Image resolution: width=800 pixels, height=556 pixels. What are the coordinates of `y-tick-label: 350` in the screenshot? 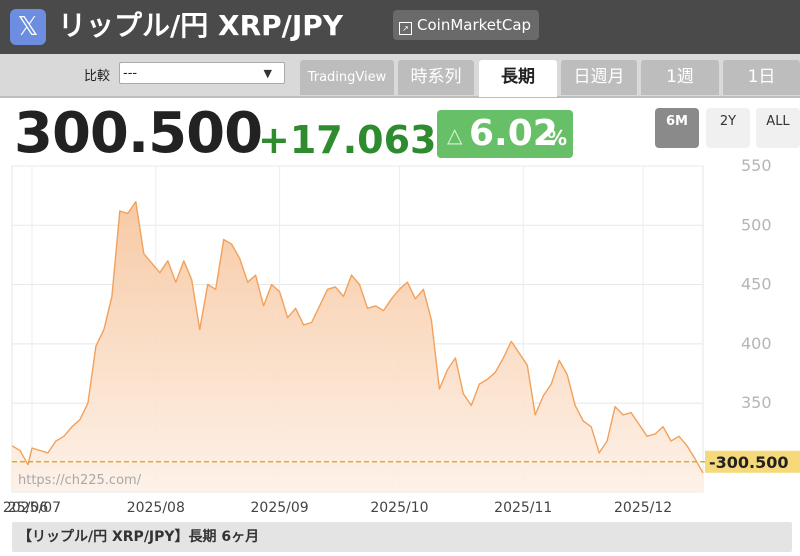 It's located at (756, 402).